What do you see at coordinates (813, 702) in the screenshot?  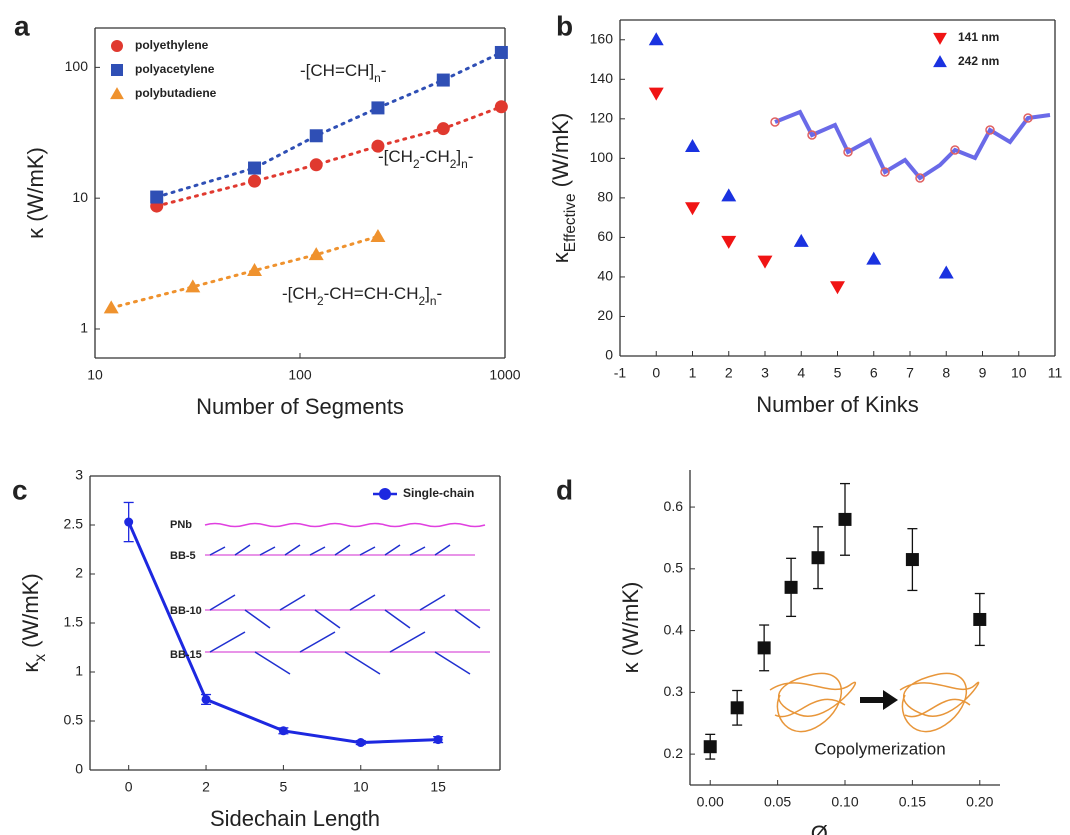 I see `polymer-blob` at bounding box center [813, 702].